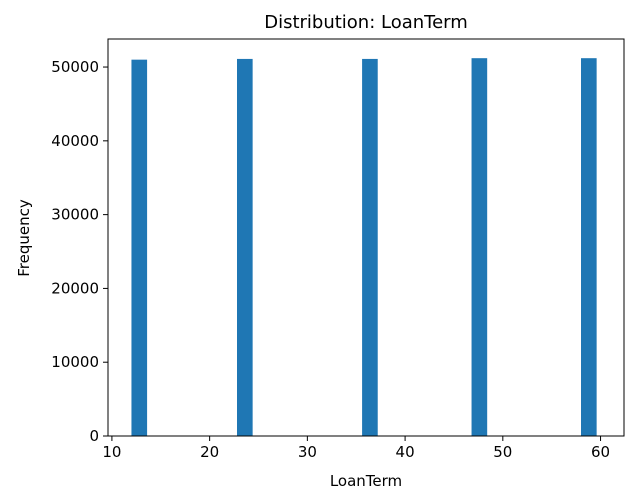 The image size is (636, 504). I want to click on y-axis: 0 10000 20000 30000 40000 50000, so click(79, 251).